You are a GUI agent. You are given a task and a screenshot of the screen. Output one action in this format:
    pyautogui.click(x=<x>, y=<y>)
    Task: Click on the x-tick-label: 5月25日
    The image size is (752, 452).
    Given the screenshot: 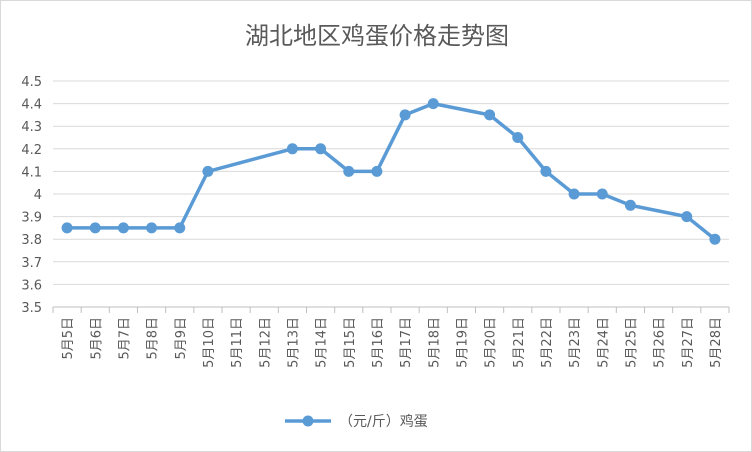 What is the action you would take?
    pyautogui.click(x=631, y=342)
    